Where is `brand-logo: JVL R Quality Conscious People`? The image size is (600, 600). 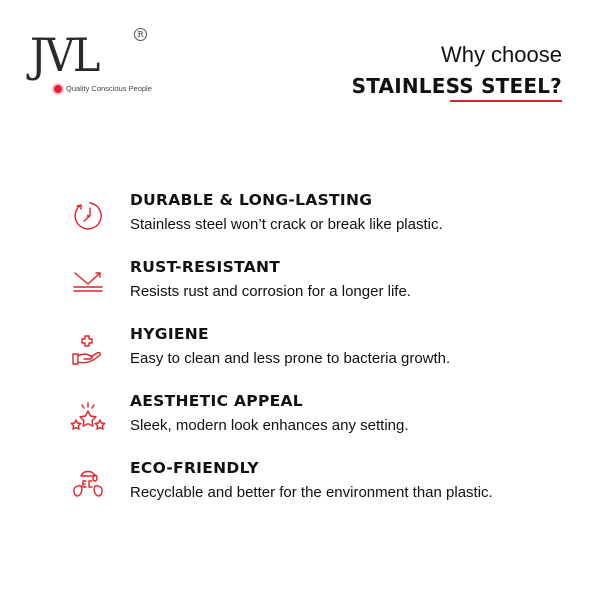
brand-logo: JVL R Quality Conscious People is located at coordinates (119, 65).